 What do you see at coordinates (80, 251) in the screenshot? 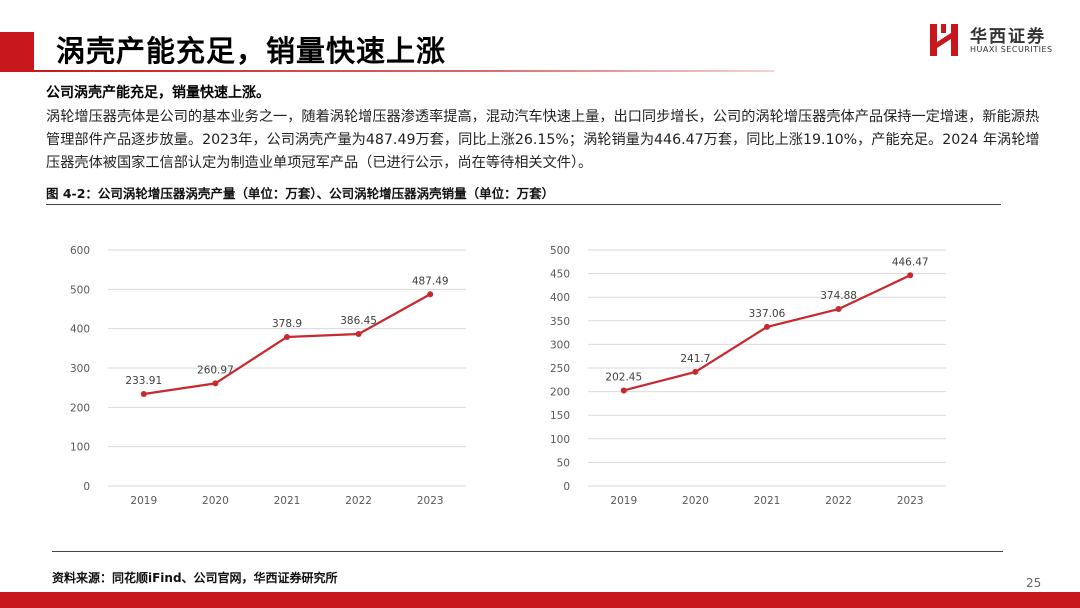
I see `y-tick-label: 600` at bounding box center [80, 251].